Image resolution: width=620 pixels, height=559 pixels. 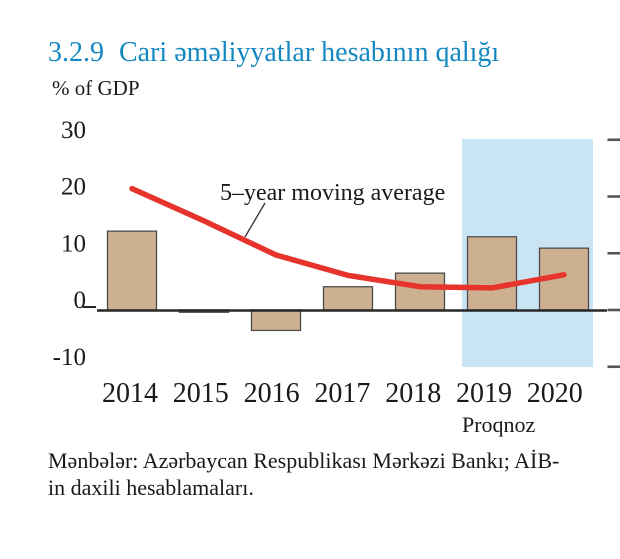 I want to click on x-axis-label-2017: 2017, so click(x=342, y=393).